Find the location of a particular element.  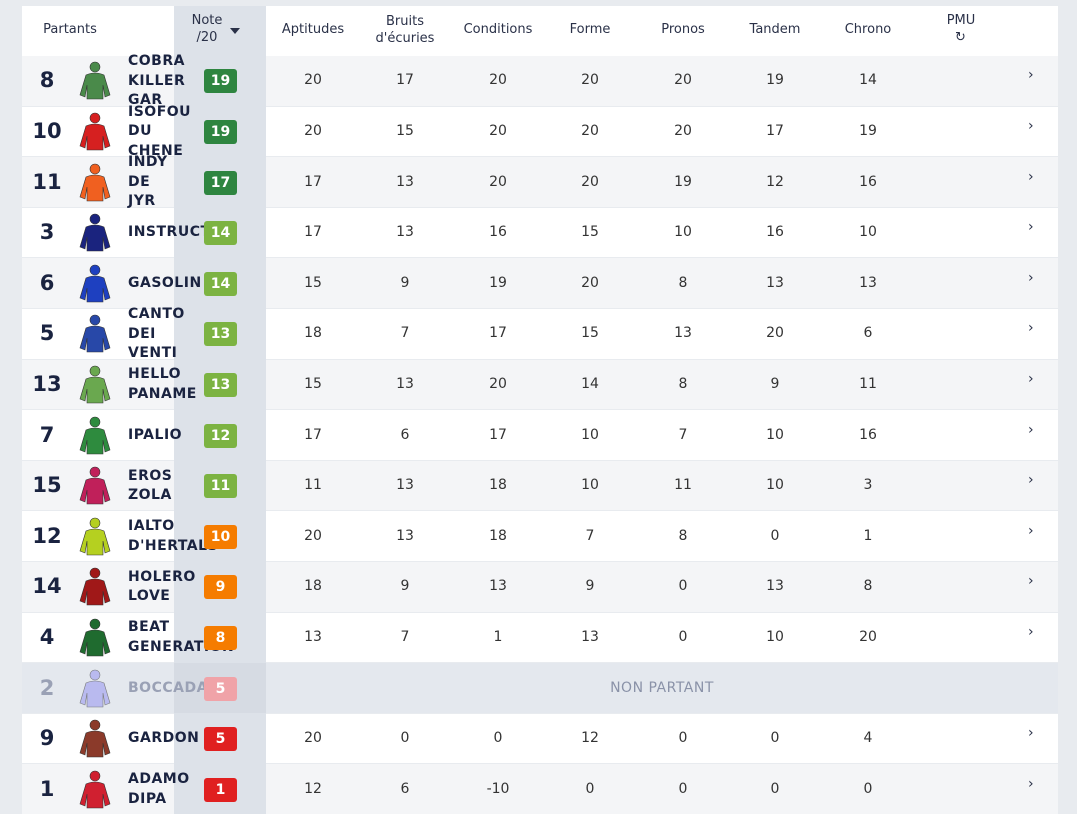

horse-name: IALTO D'HERTALS is located at coordinates (173, 536).